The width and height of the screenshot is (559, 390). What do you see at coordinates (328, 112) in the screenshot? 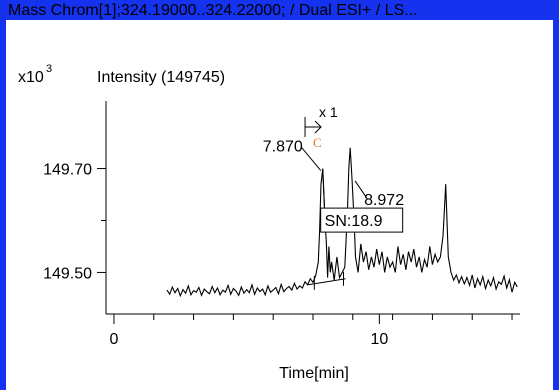
I see `multiplier-label: x 1` at bounding box center [328, 112].